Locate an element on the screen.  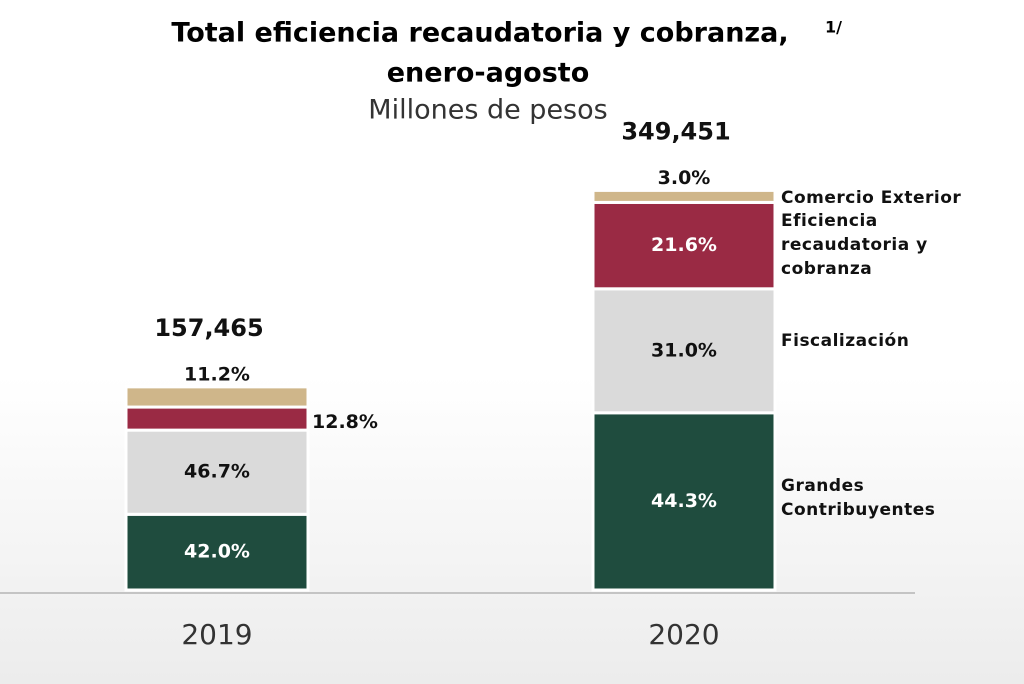
legend-label: Comercio Exterior is located at coordinates (871, 198).